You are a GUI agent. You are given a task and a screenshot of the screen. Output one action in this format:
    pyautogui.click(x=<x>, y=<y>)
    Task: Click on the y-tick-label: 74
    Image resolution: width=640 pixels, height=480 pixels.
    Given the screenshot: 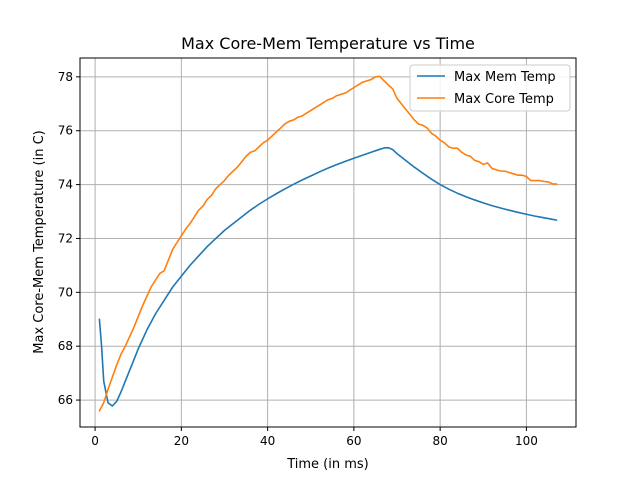 What is the action you would take?
    pyautogui.click(x=65, y=185)
    